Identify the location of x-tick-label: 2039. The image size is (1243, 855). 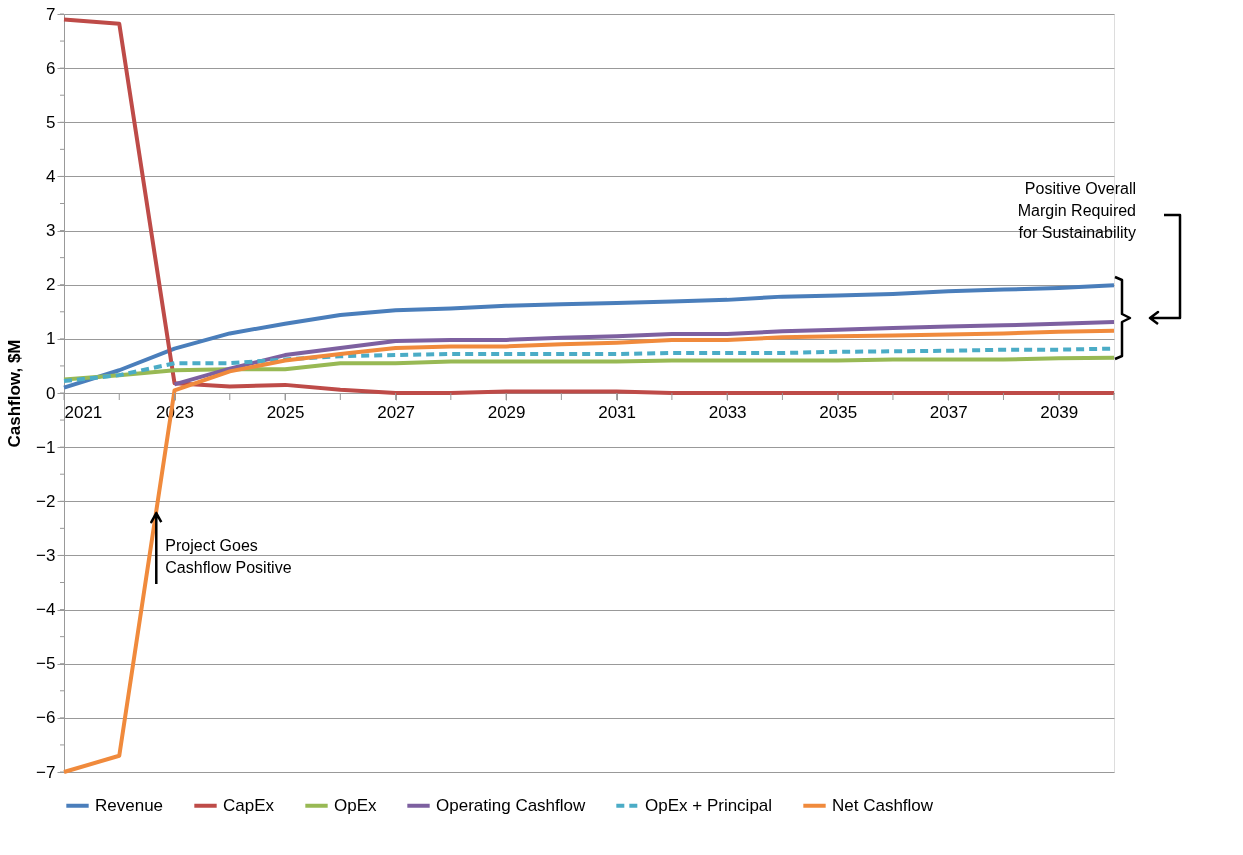
(1059, 412).